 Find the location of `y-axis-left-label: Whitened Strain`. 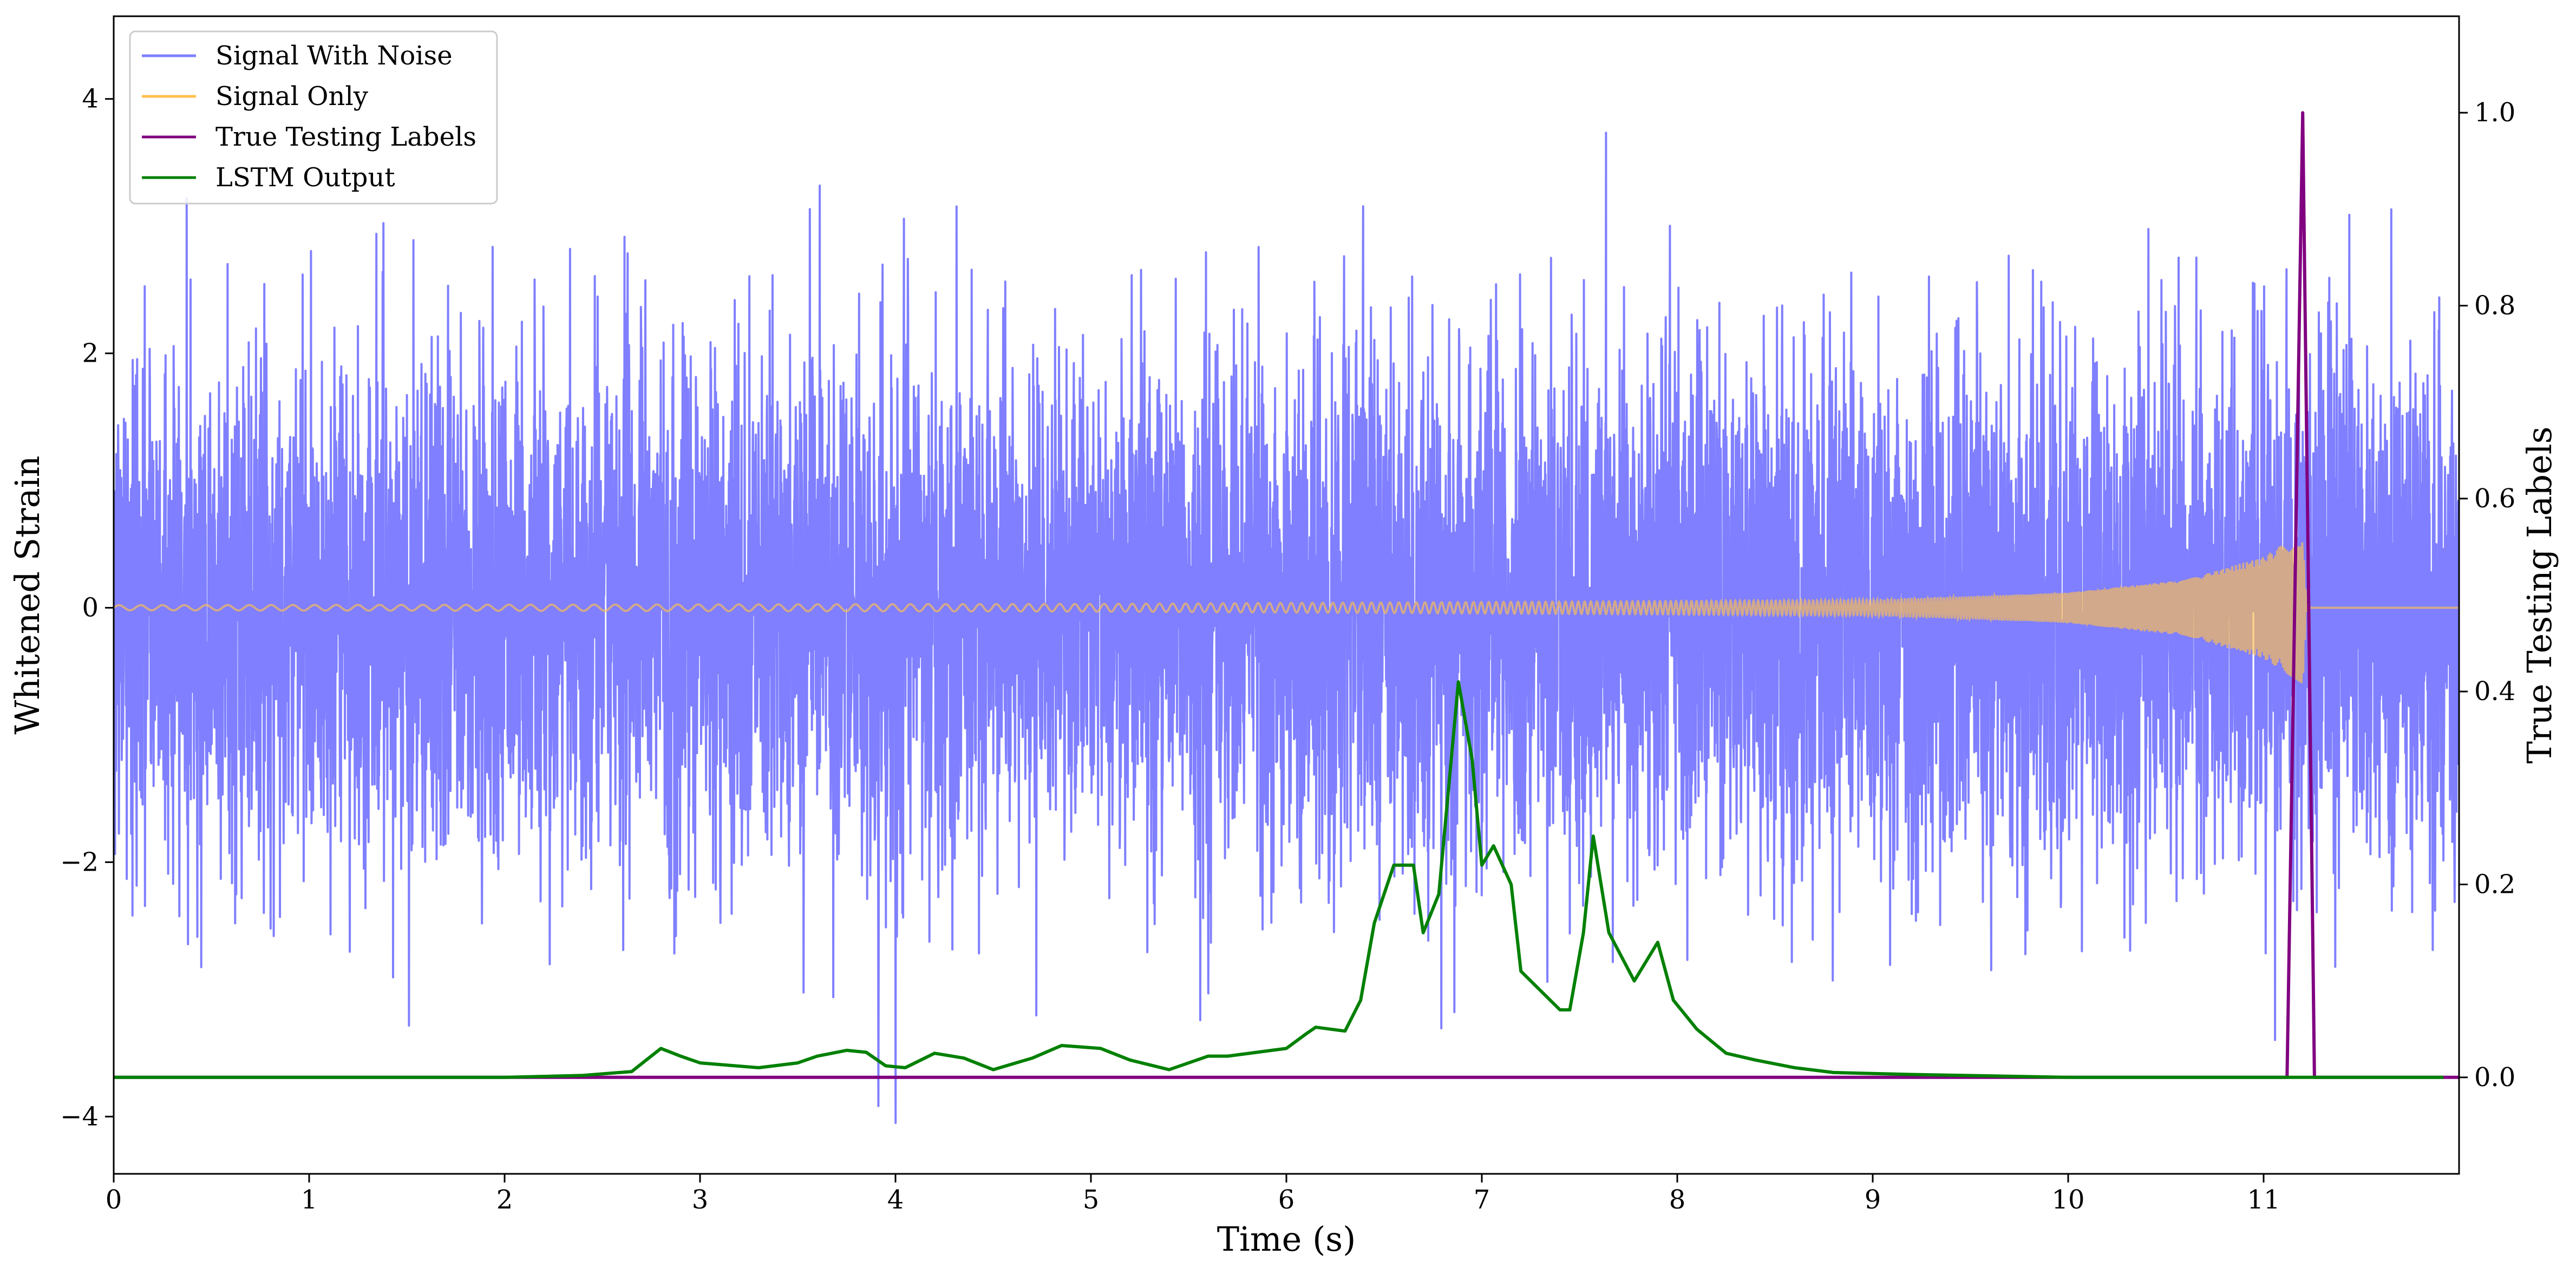

y-axis-left-label: Whitened Strain is located at coordinates (28, 595).